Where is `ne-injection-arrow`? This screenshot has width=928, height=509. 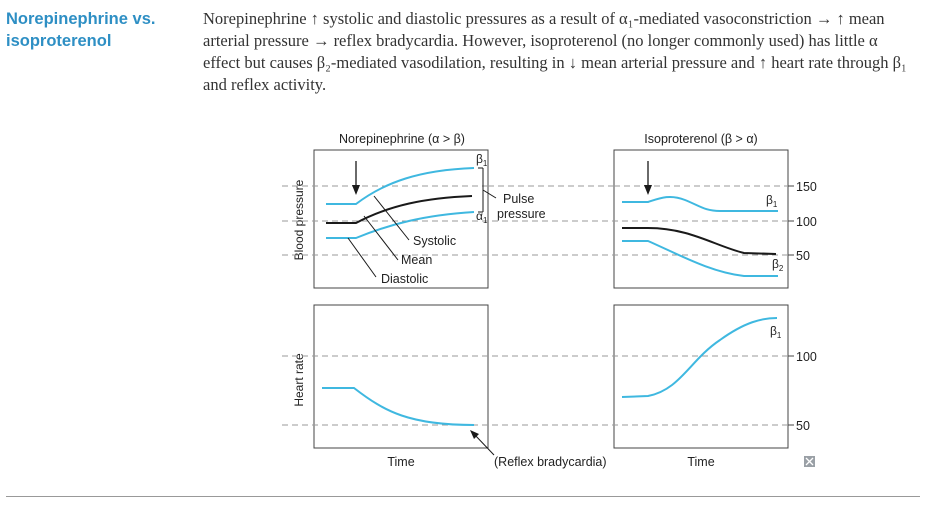
ne-injection-arrow is located at coordinates (356, 178).